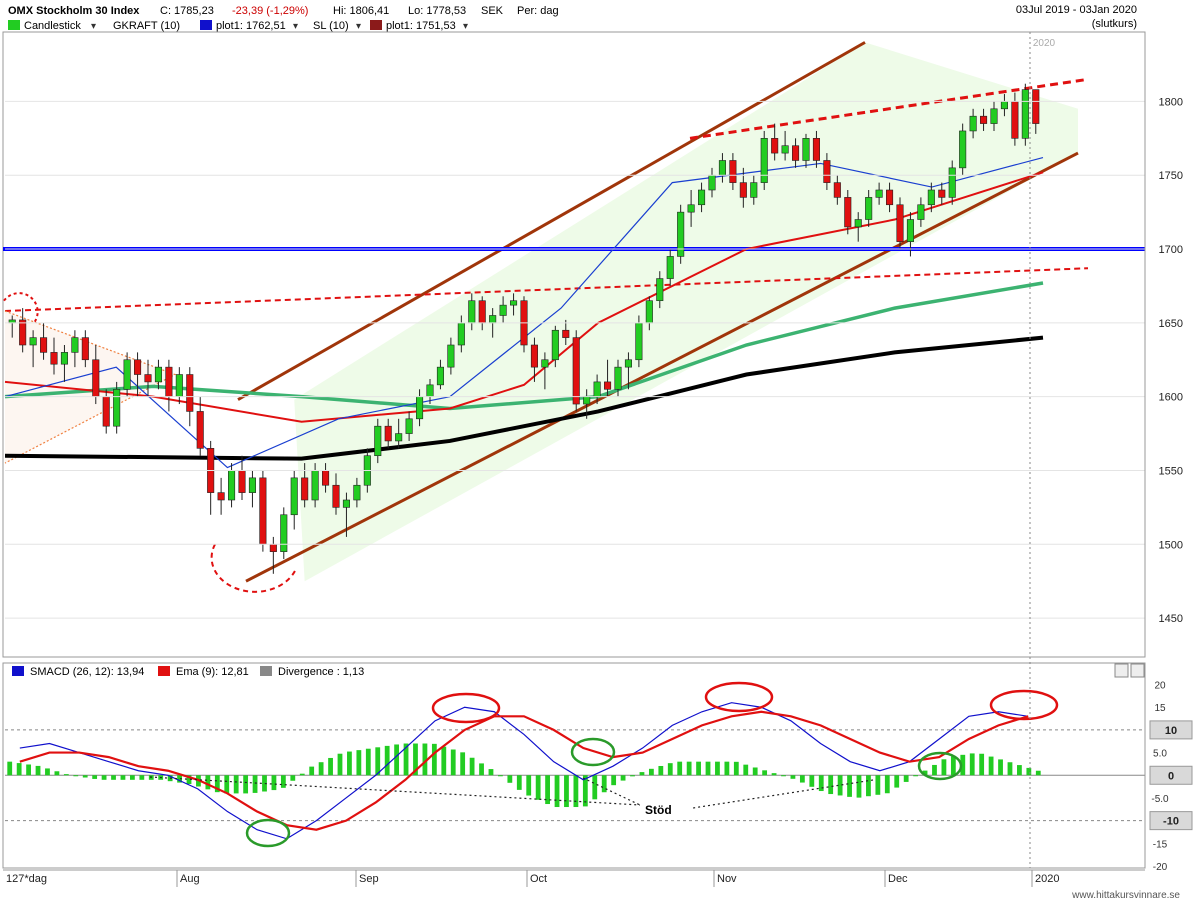 This screenshot has height=907, width=1195. I want to click on x-tick-label: Oct, so click(538, 879).